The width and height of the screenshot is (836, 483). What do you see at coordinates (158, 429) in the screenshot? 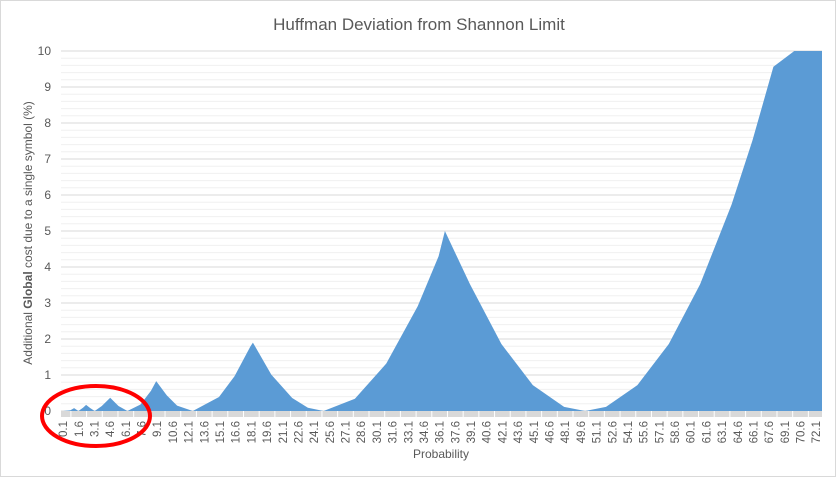
I see `x-tick-label: 9.1` at bounding box center [158, 429].